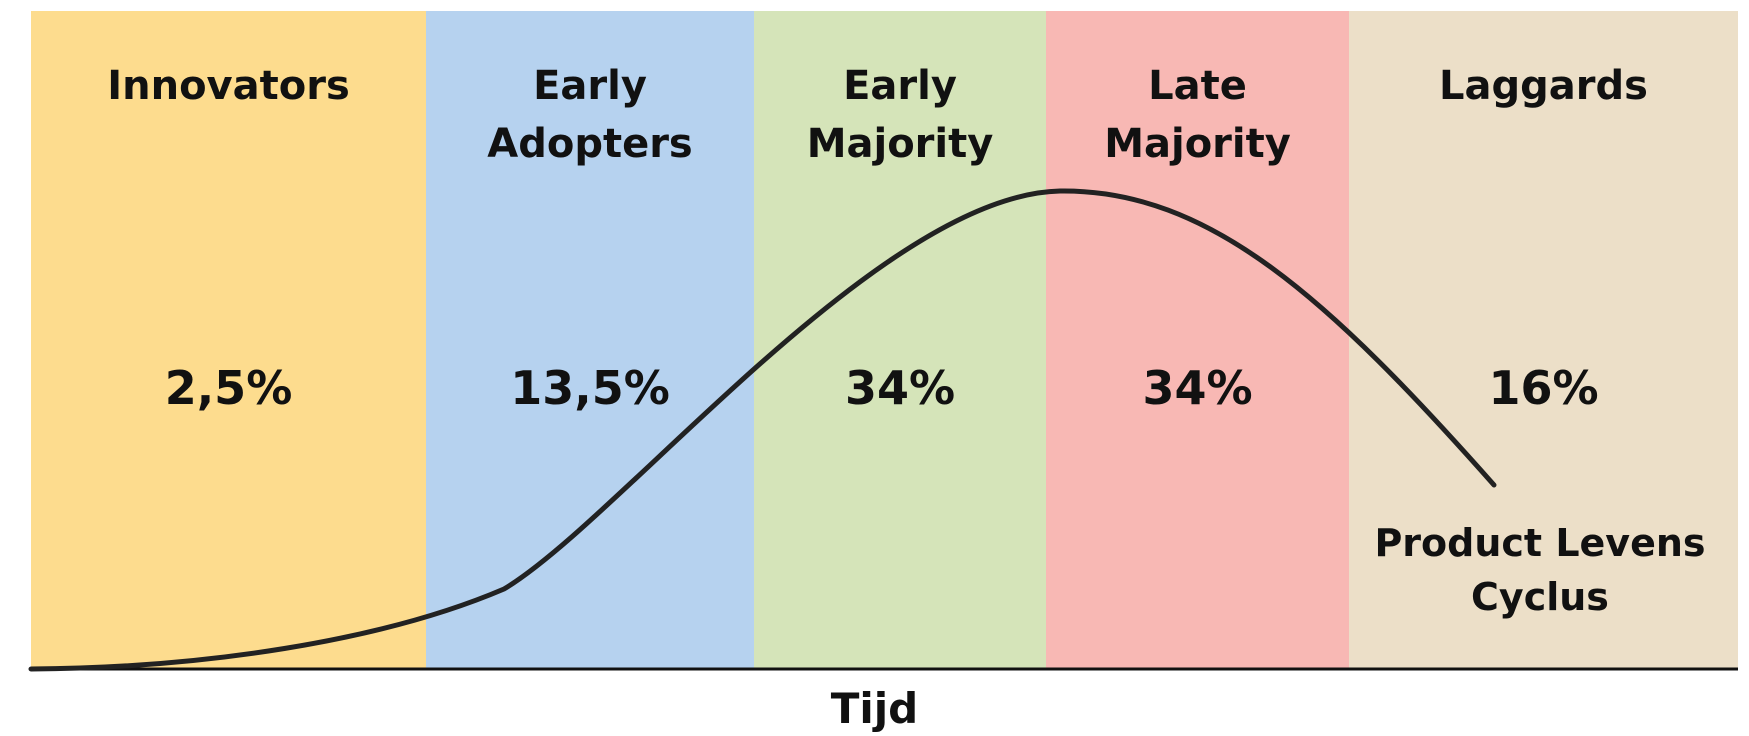  I want to click on segment-label: Late Majority, so click(1197, 115).